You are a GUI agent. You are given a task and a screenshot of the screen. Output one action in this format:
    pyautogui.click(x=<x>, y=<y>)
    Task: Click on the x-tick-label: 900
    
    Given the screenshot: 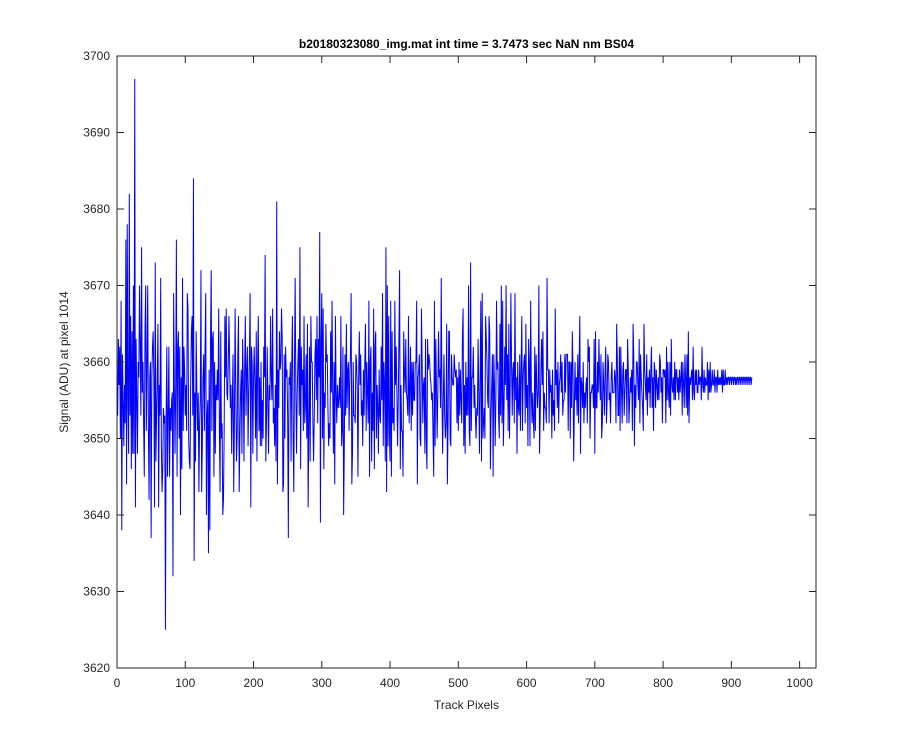 What is the action you would take?
    pyautogui.click(x=731, y=683)
    